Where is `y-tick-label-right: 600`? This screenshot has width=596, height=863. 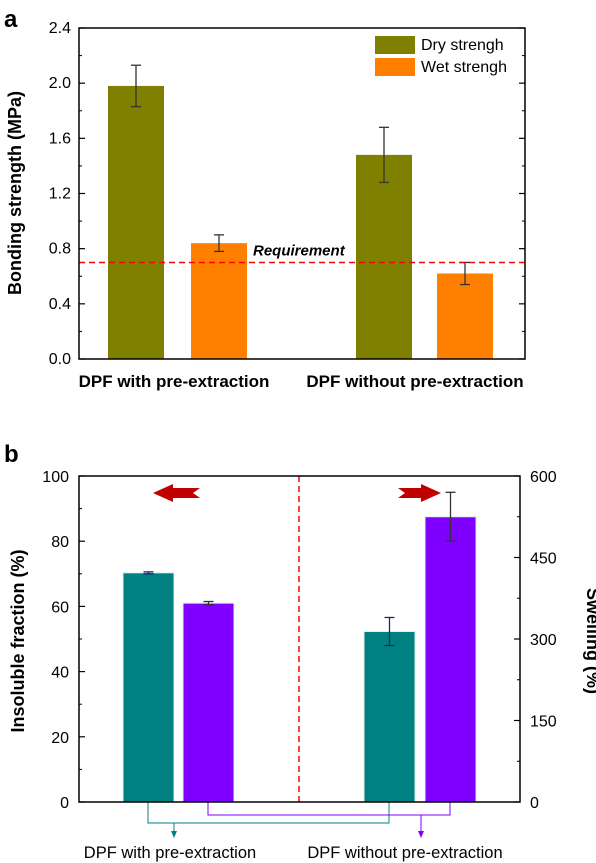 y-tick-label-right: 600 is located at coordinates (543, 477).